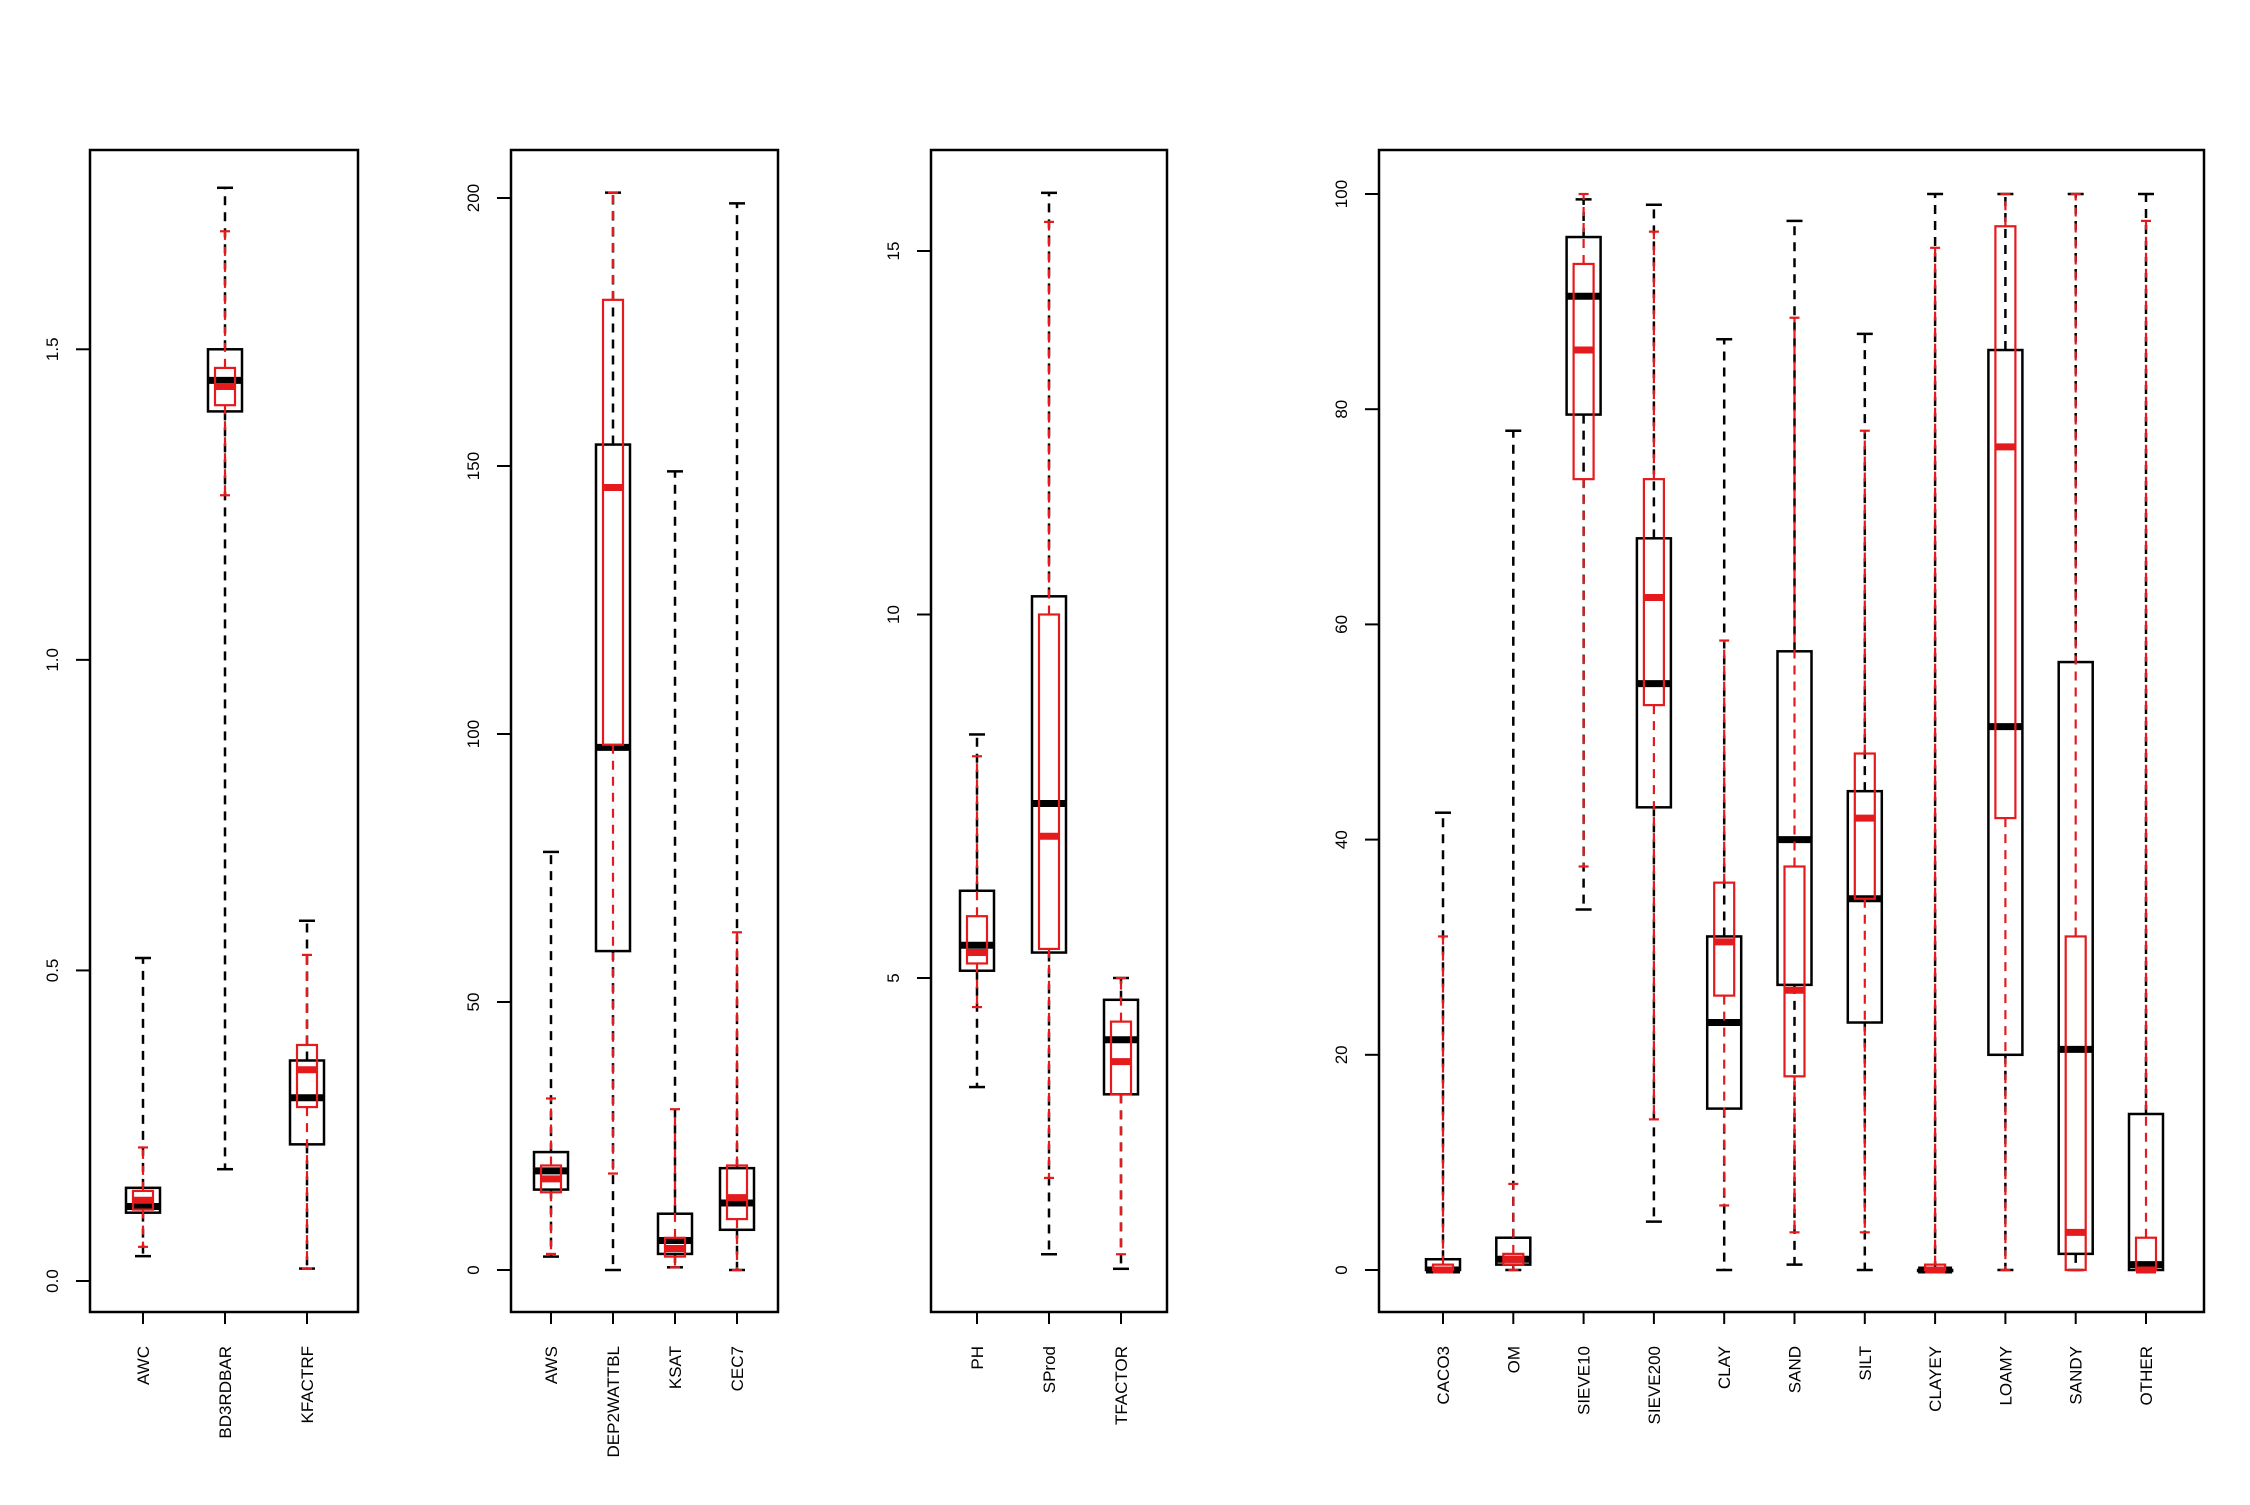 Image resolution: width=2250 pixels, height=1505 pixels. Describe the element at coordinates (1794, 775) in the screenshot. I see `box-red-SAND` at that location.